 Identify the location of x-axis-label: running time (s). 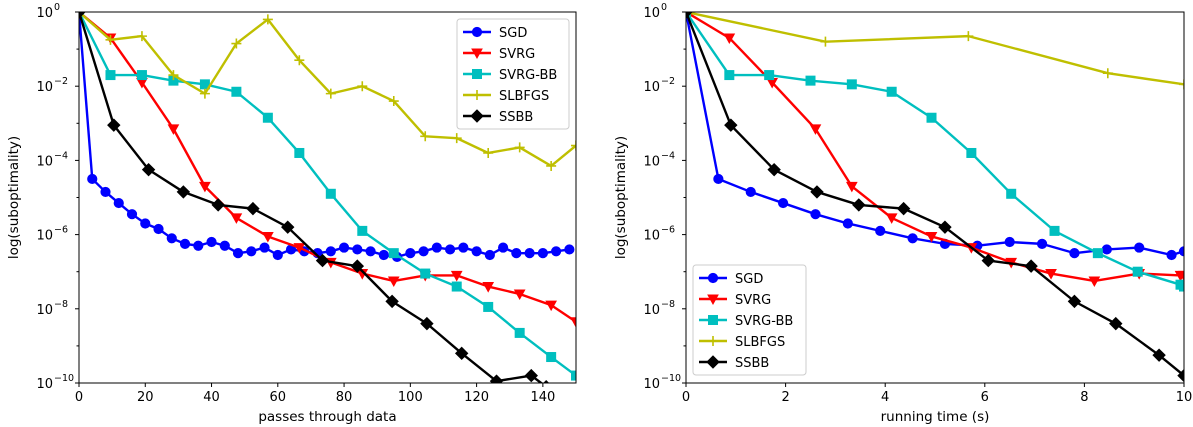
(935, 417).